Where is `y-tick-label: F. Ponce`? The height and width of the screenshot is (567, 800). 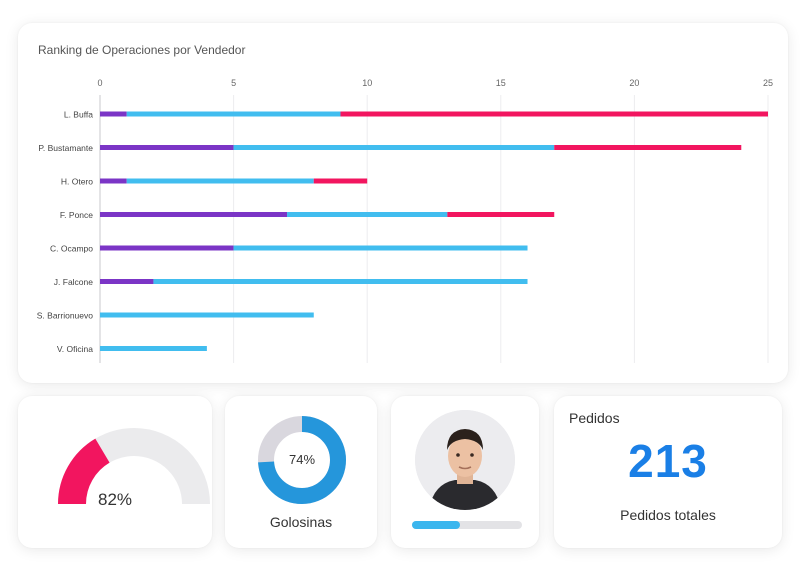
y-tick-label: F. Ponce is located at coordinates (76, 215).